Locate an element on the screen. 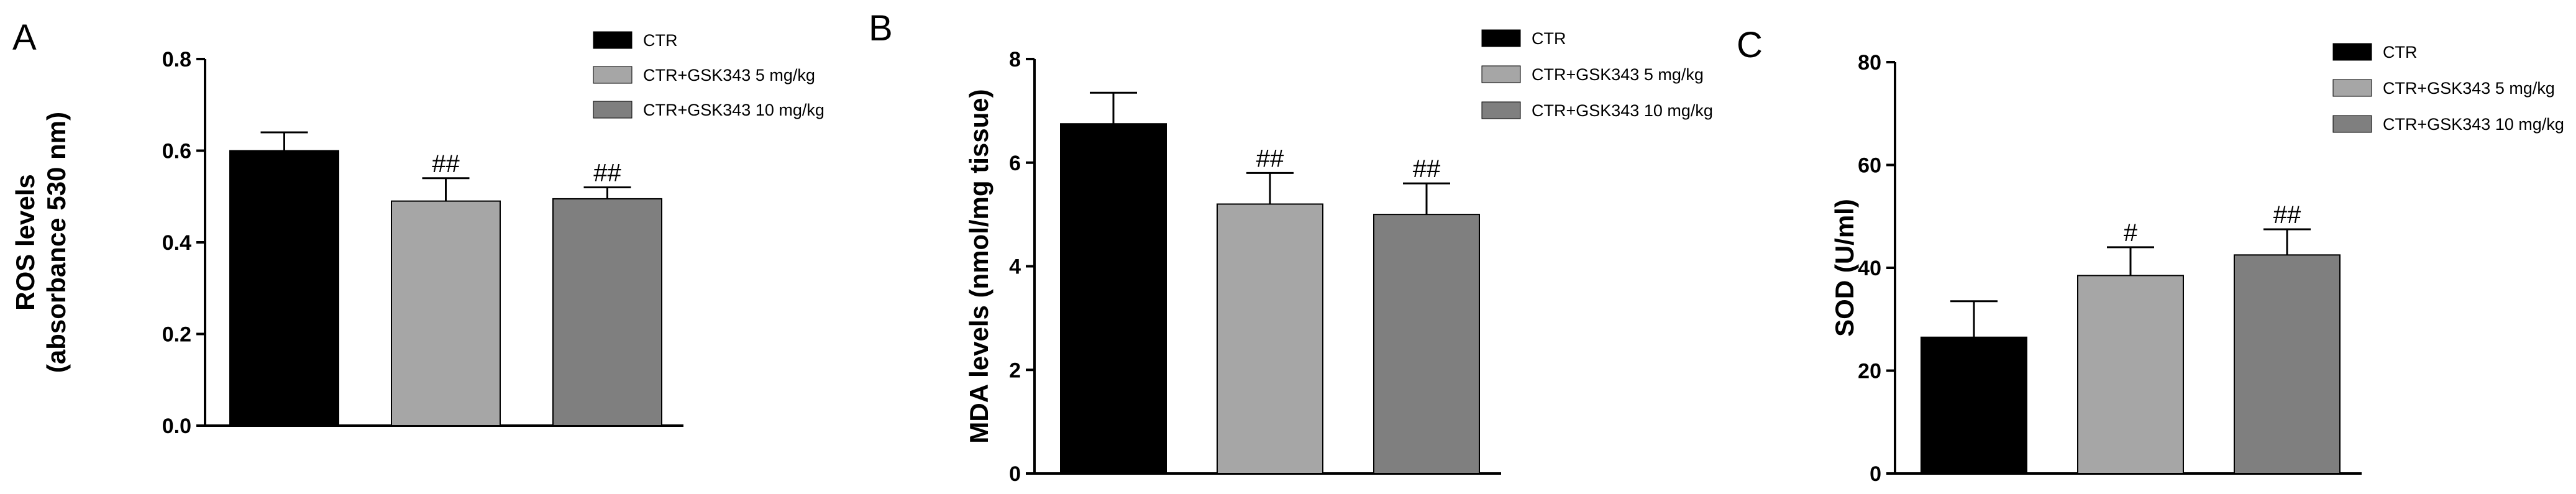 The width and height of the screenshot is (2576, 494). significance-mark: # is located at coordinates (2131, 233).